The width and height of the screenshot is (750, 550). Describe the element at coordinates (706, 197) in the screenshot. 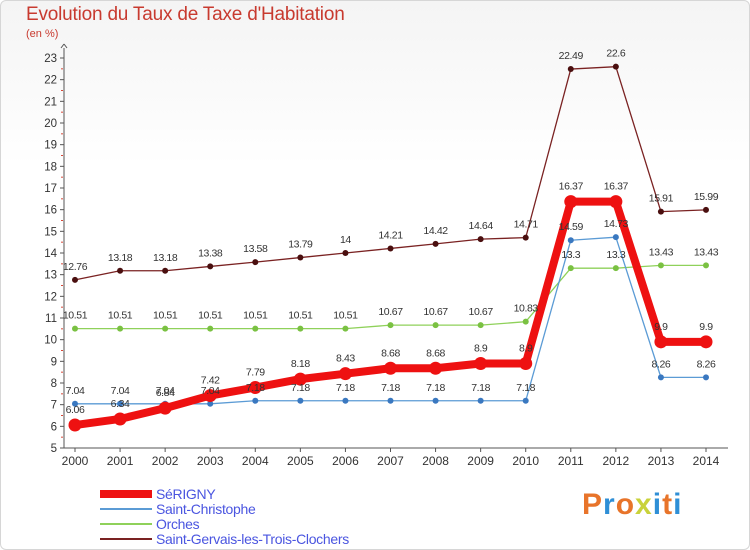

I see `data-label: 15.99` at that location.